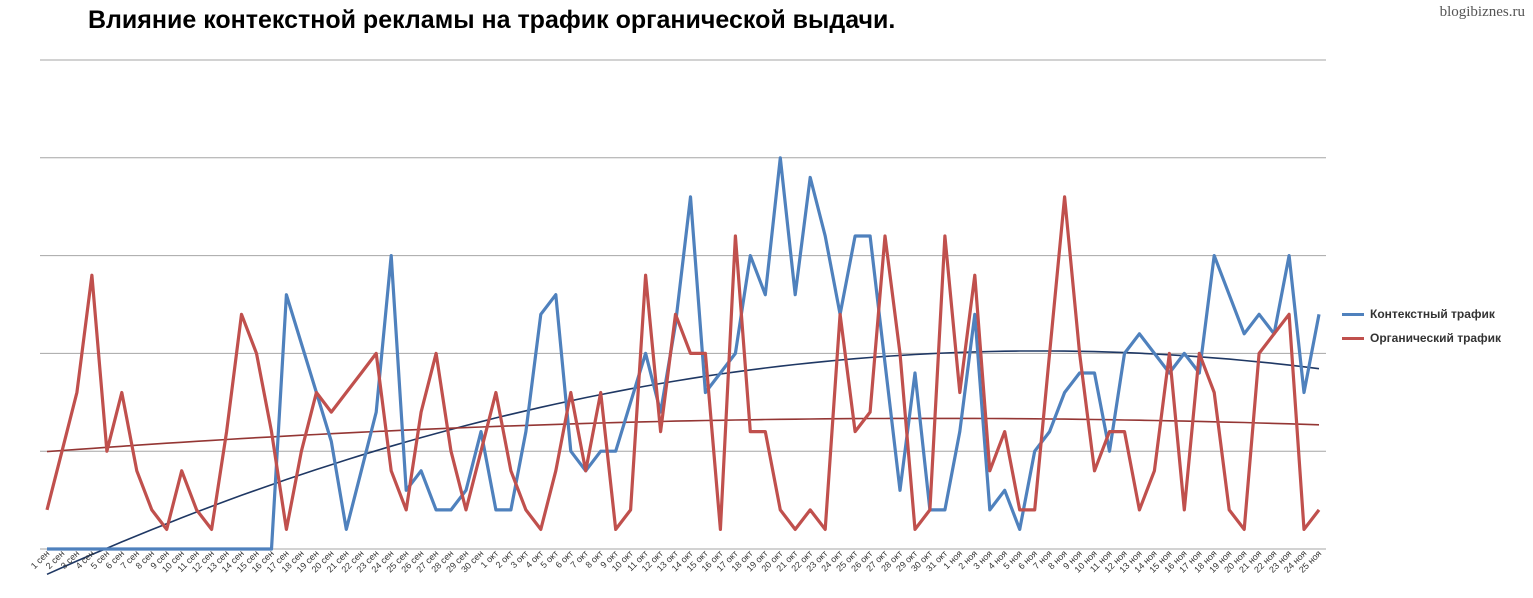 The width and height of the screenshot is (1533, 598). I want to click on legend-swatch-organic, so click(1353, 338).